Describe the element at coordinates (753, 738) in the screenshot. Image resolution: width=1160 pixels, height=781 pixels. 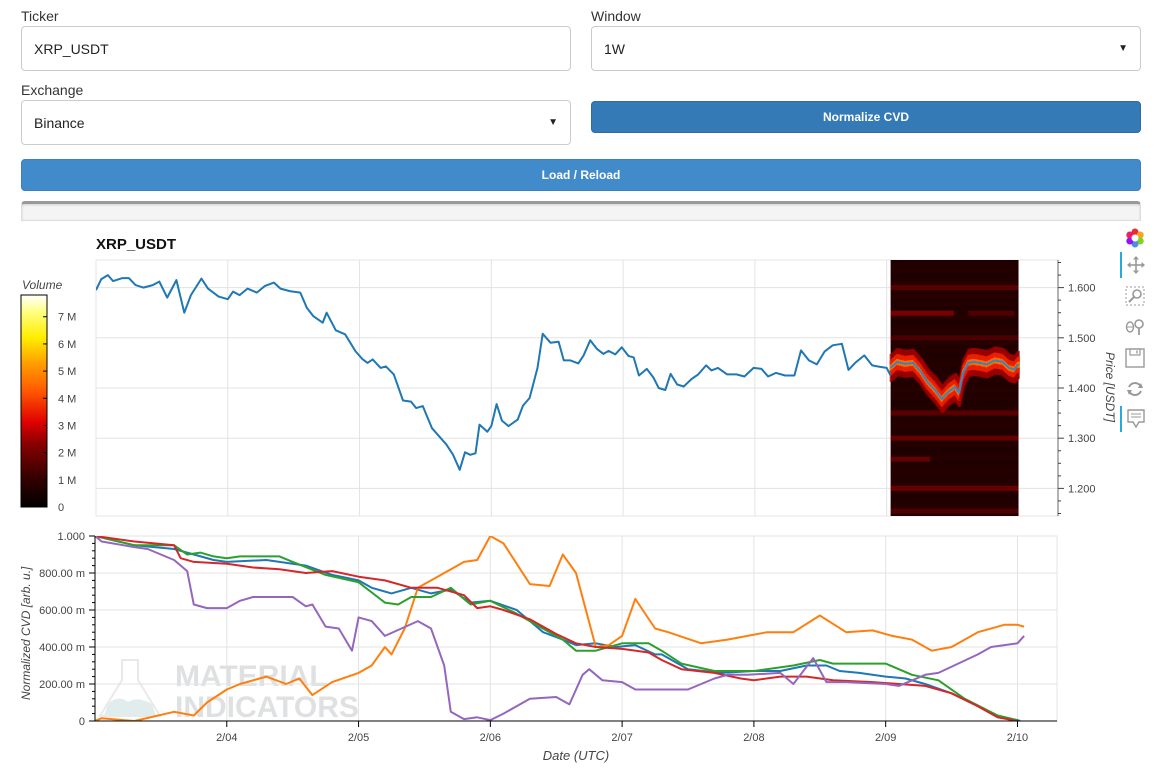
I see `date-tick-label: 2/08` at that location.